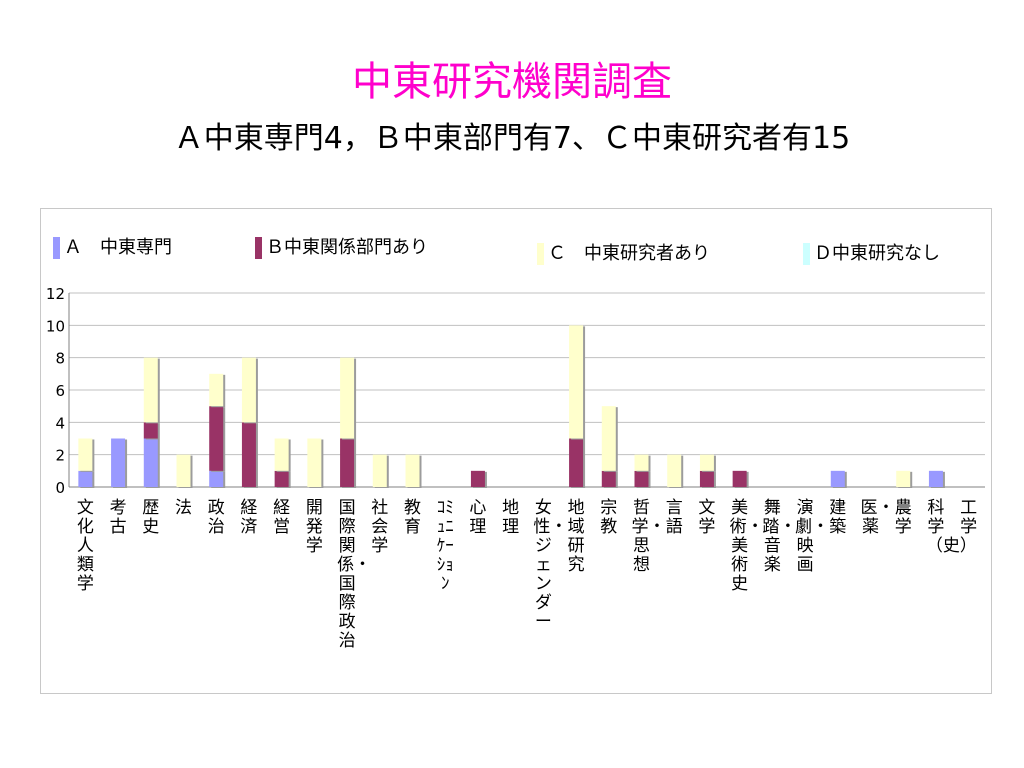  I want to click on x-tick-label: 政治, so click(216, 517).